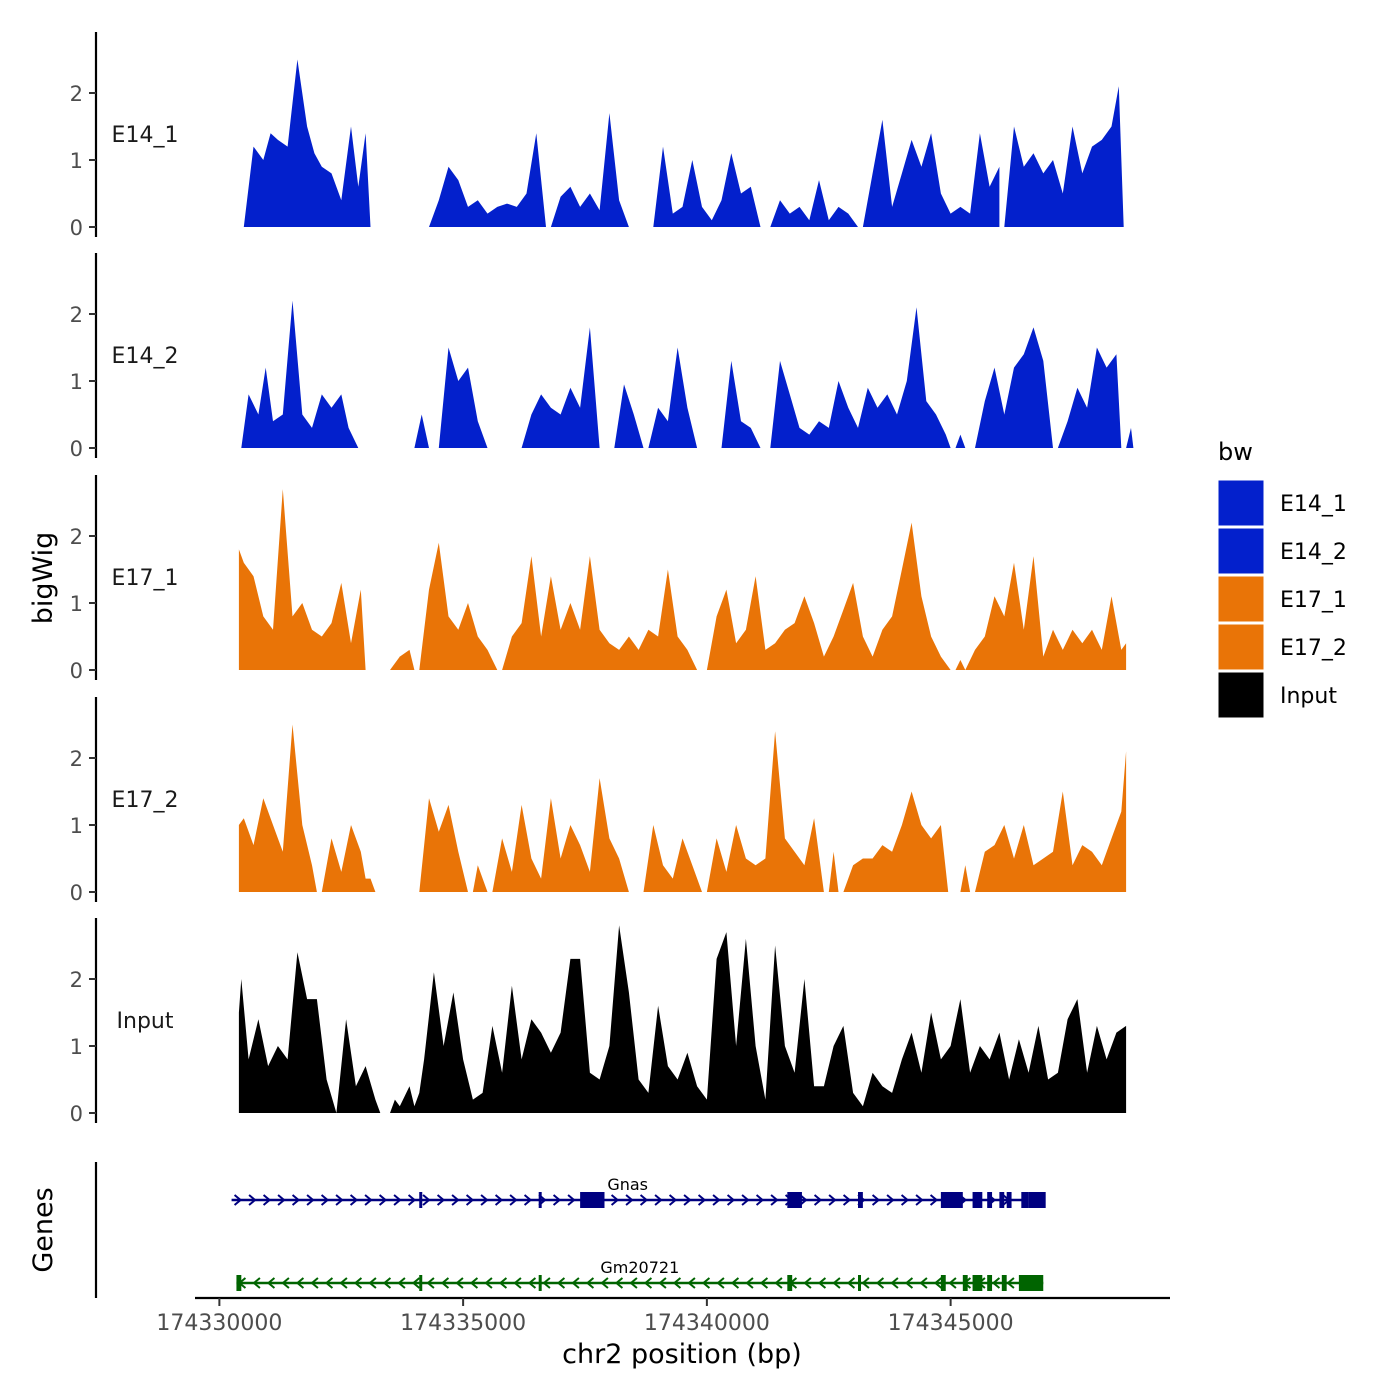  I want to click on track-E17_1: 0 1 2 E17_1, so click(598, 579).